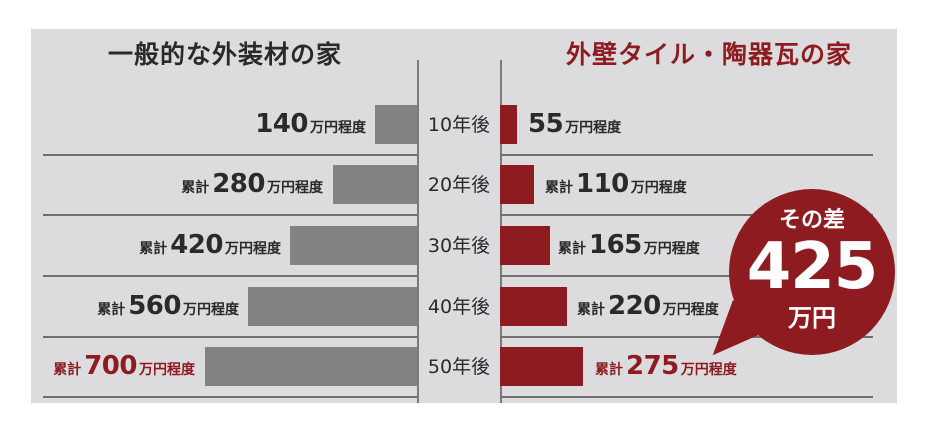  What do you see at coordinates (811, 220) in the screenshot?
I see `bubble-caption: その差` at bounding box center [811, 220].